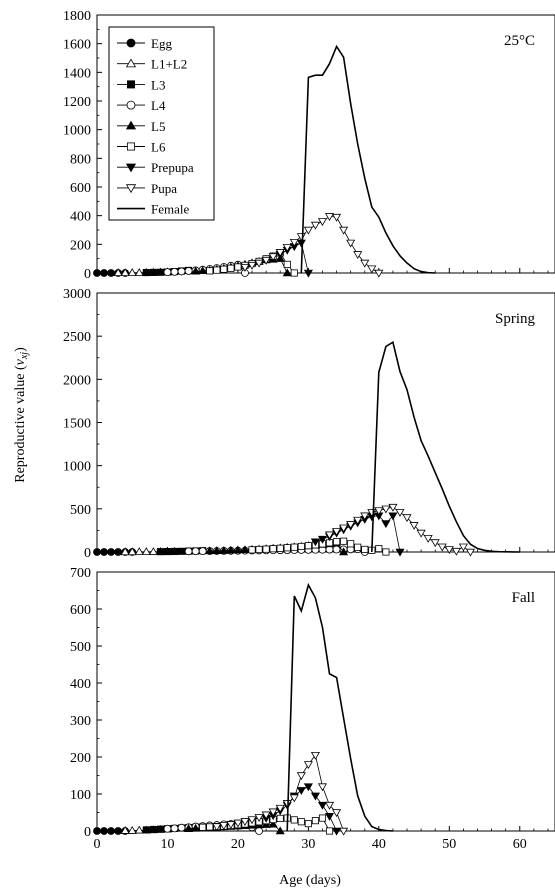  I want to click on series-line-female, so click(368, 159).